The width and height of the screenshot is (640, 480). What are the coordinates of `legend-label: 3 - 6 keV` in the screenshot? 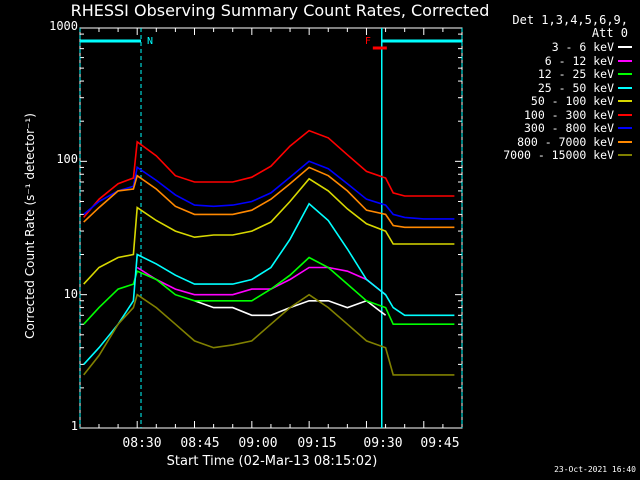 It's located at (582, 47).